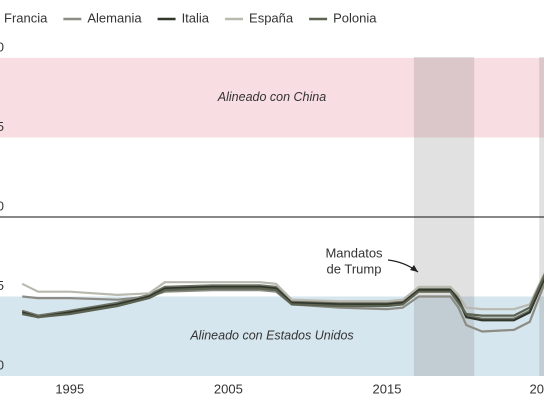 The height and width of the screenshot is (408, 544). I want to click on y-tick-label: 5, so click(2, 126).